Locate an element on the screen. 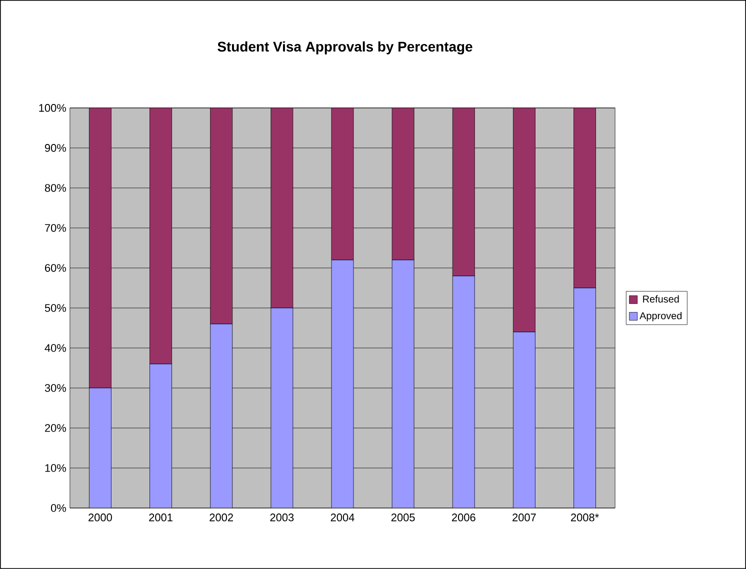 The width and height of the screenshot is (746, 569). x-tick-label: 2006 is located at coordinates (464, 518).